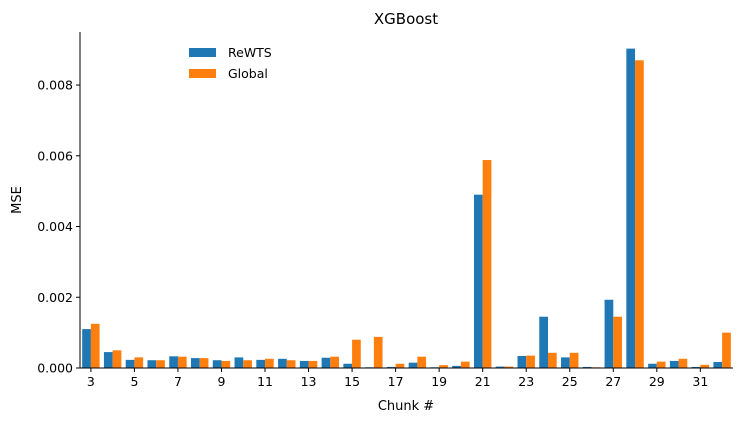  What do you see at coordinates (55, 226) in the screenshot?
I see `y-tick-label: 0.004` at bounding box center [55, 226].